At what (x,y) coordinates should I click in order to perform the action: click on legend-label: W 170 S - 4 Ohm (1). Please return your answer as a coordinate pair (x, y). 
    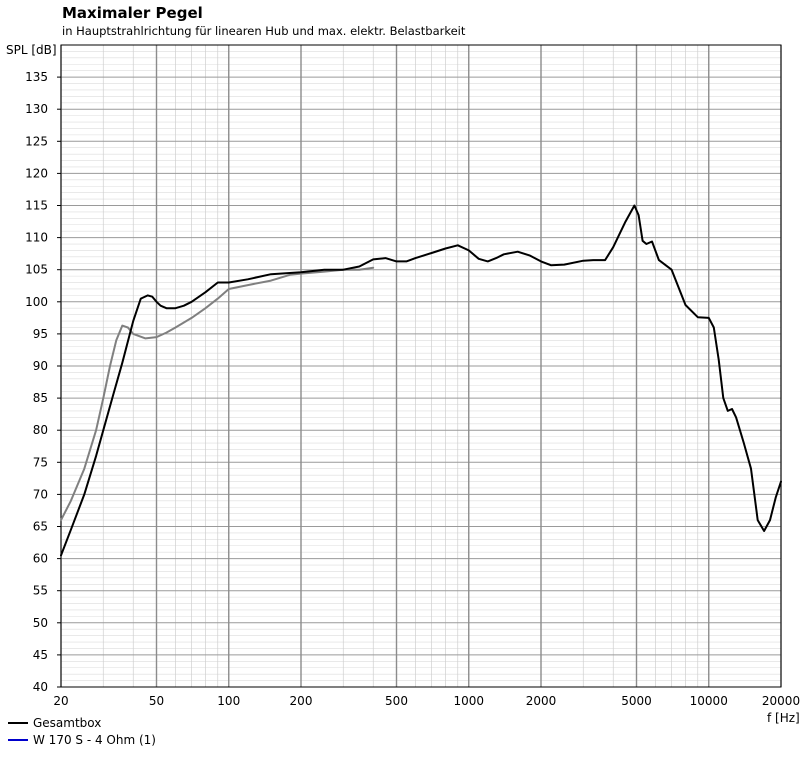
    Looking at the image, I should click on (94, 740).